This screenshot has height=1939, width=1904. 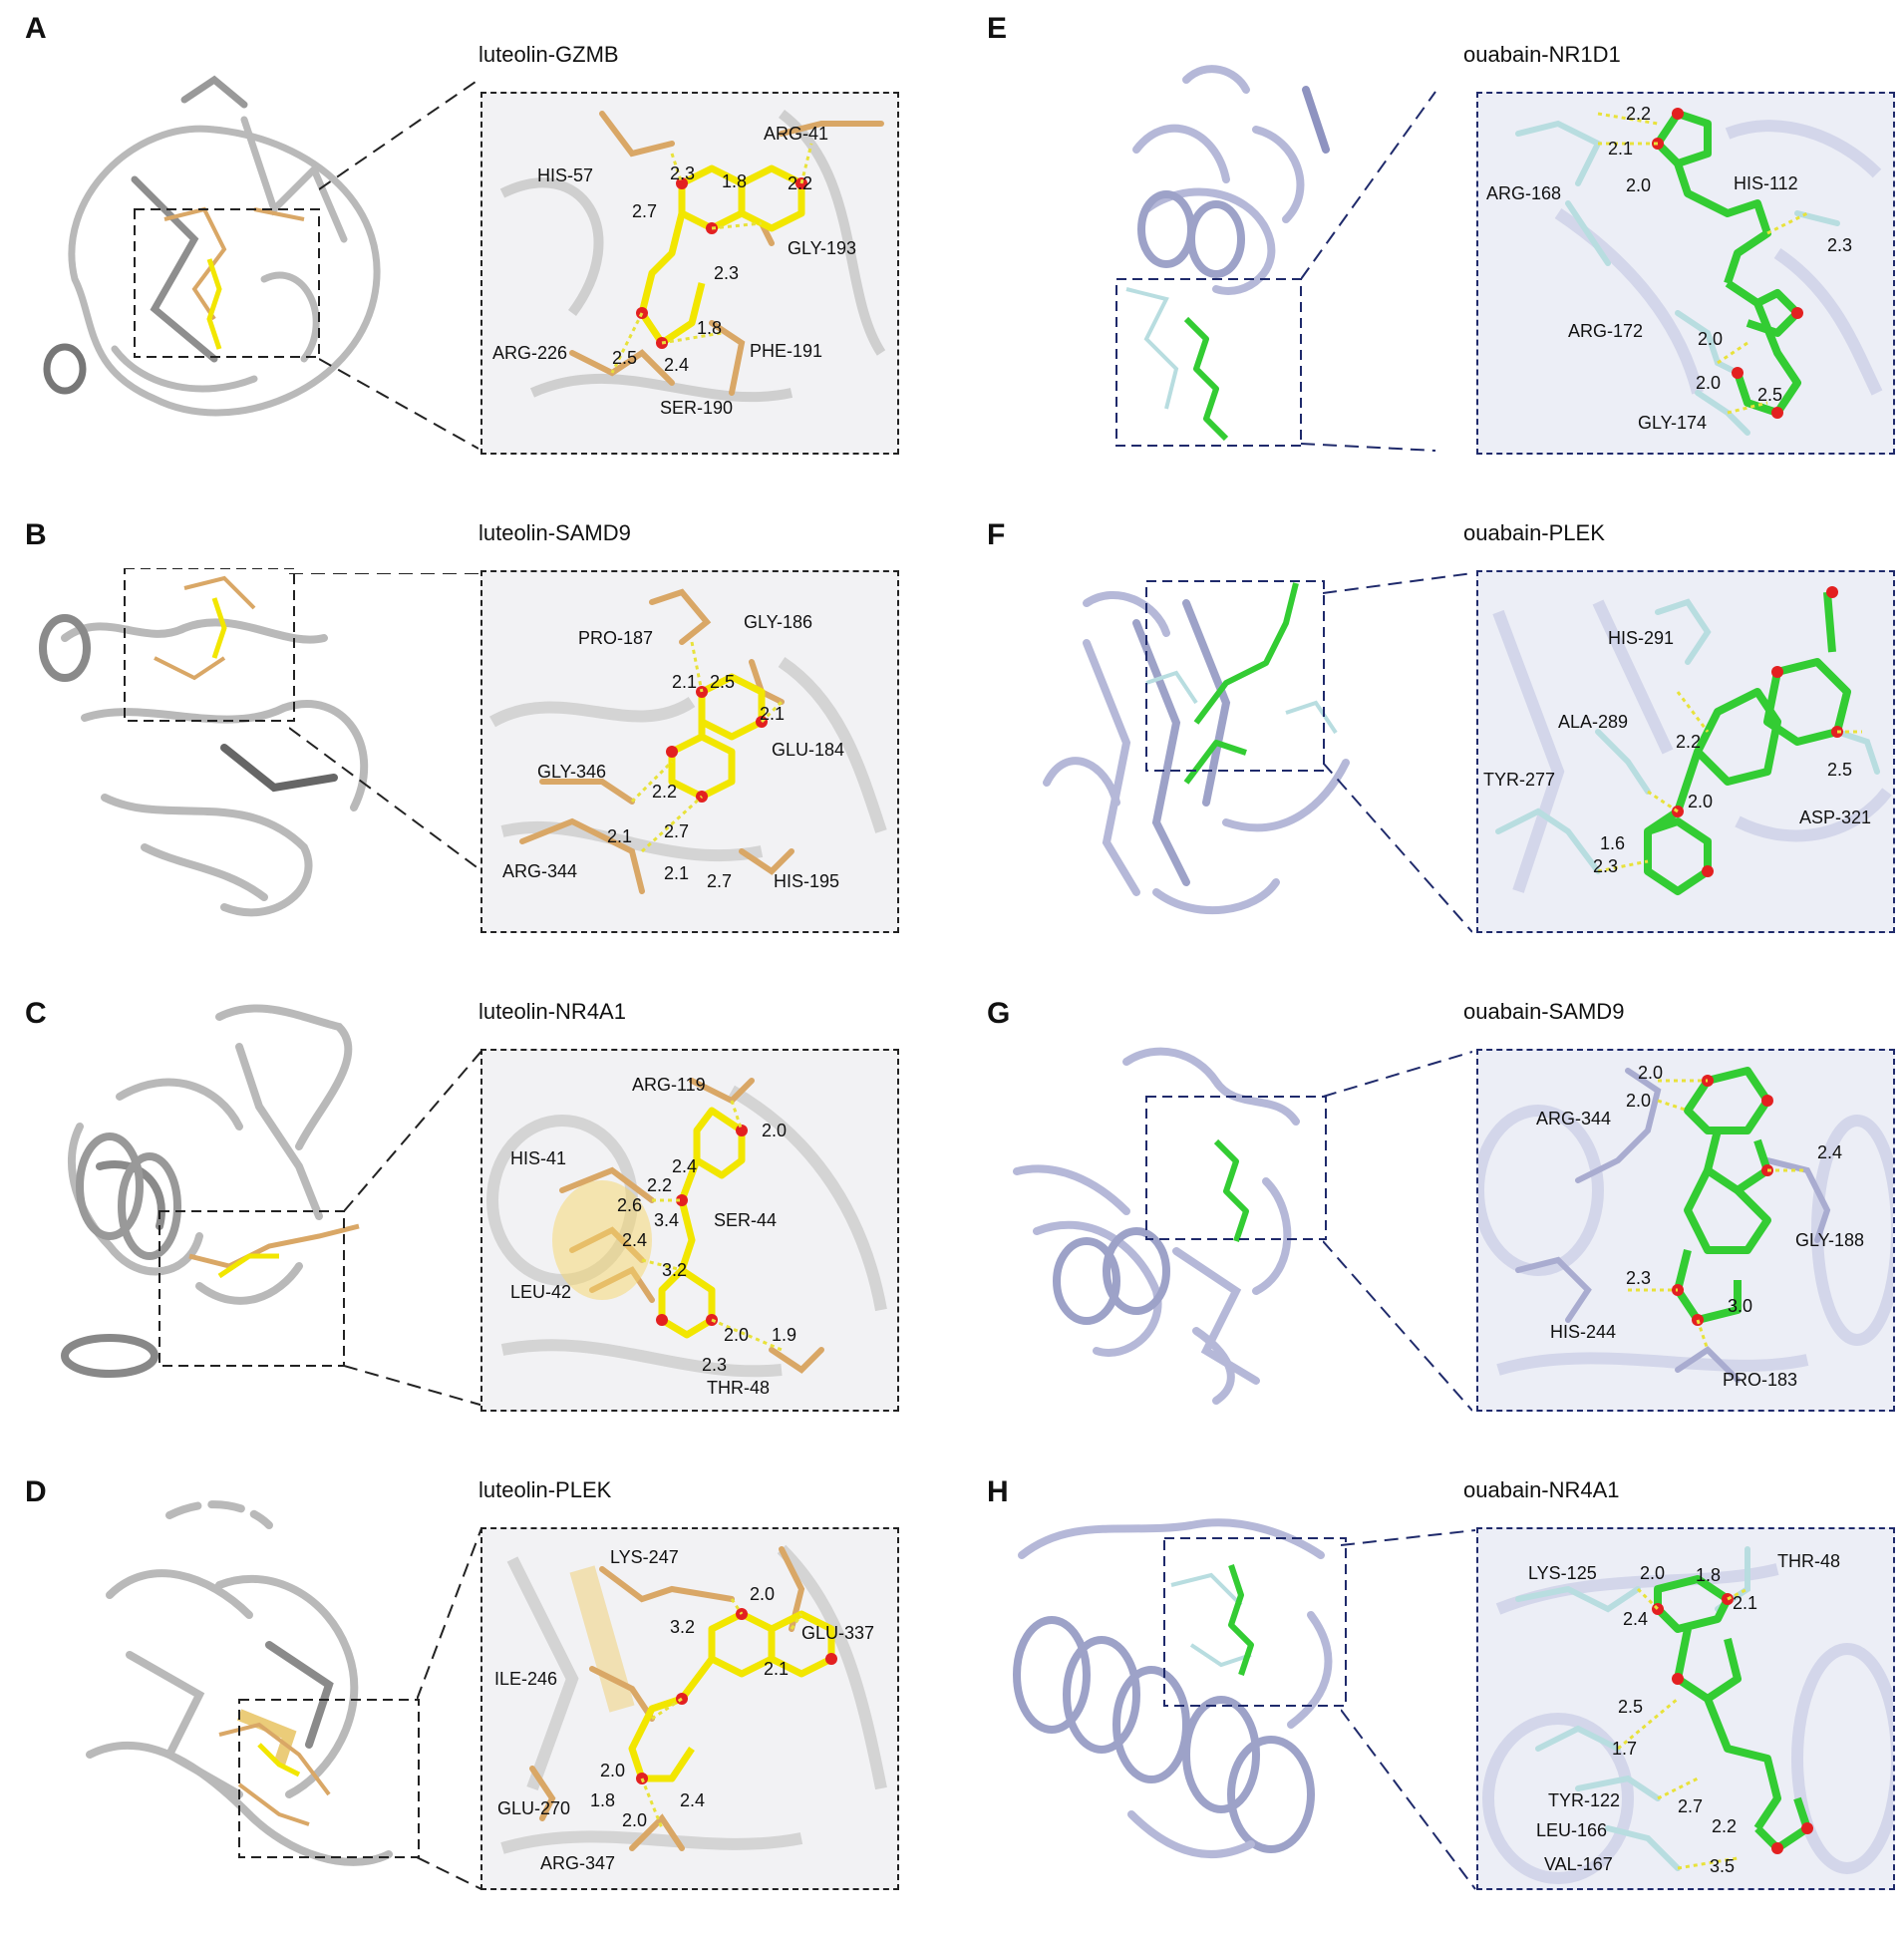 What do you see at coordinates (1583, 1332) in the screenshot?
I see `residue-label: HIS-244` at bounding box center [1583, 1332].